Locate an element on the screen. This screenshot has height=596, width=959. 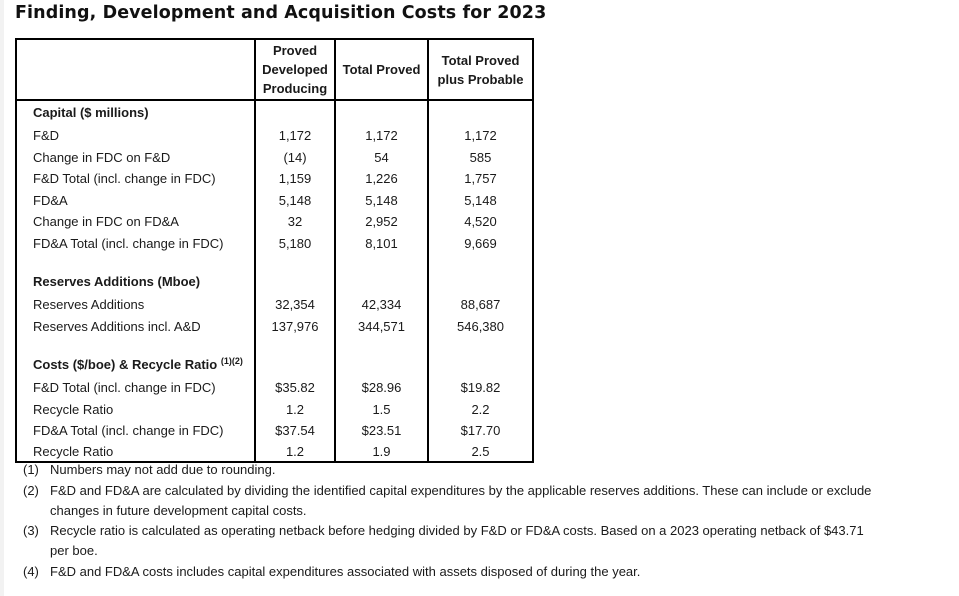
header-proved-developed-producing: Proved Developed Producing is located at coordinates (295, 69).